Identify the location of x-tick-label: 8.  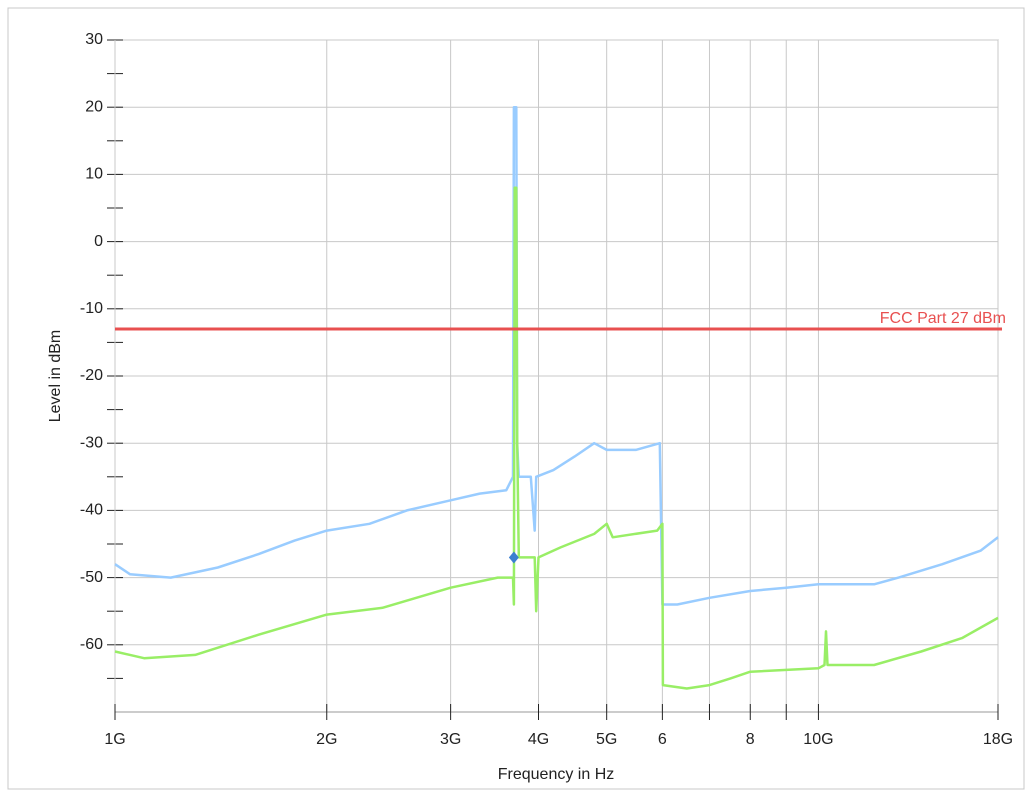
(750, 739).